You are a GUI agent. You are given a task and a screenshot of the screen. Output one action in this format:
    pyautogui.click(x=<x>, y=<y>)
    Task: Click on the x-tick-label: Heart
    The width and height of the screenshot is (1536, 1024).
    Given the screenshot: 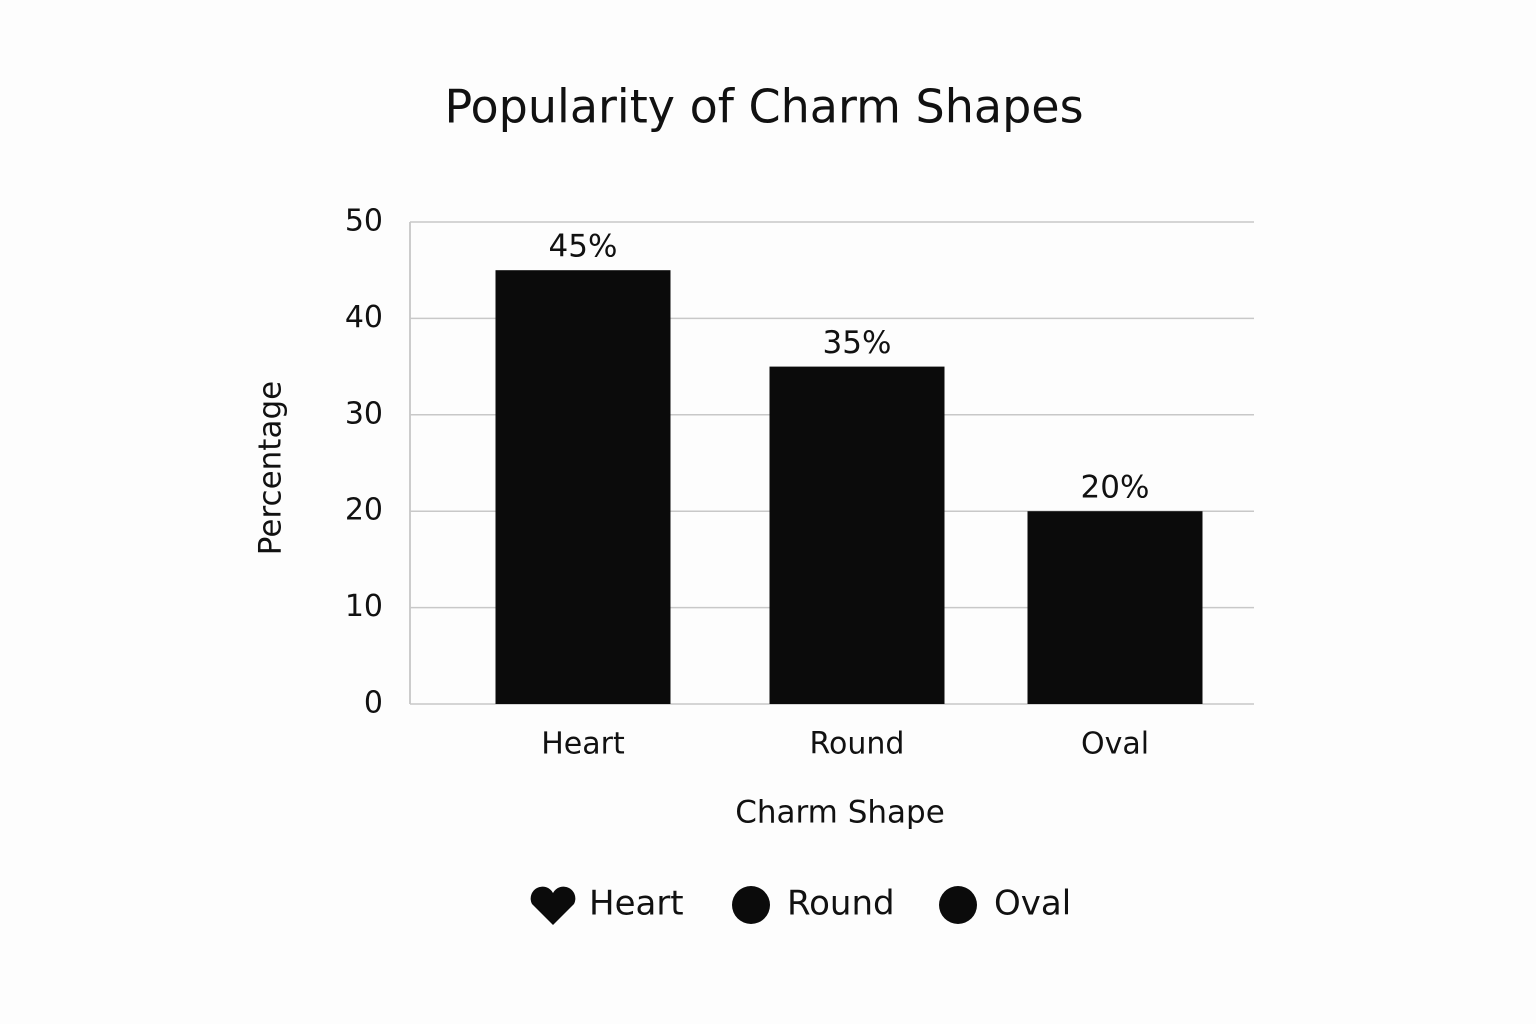 What is the action you would take?
    pyautogui.click(x=583, y=744)
    